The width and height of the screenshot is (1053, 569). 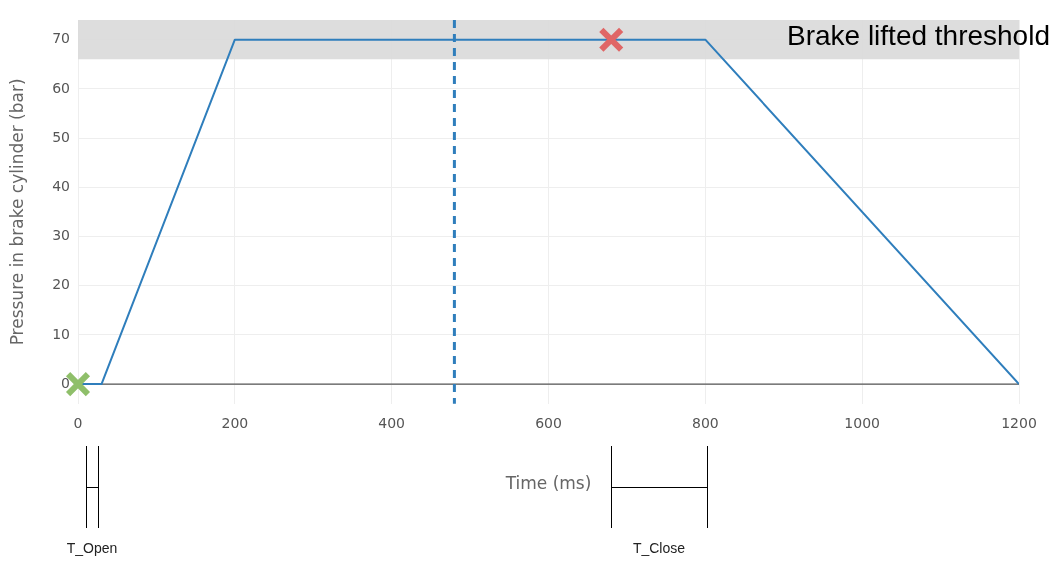 What do you see at coordinates (705, 422) in the screenshot?
I see `x-tick-label: 800` at bounding box center [705, 422].